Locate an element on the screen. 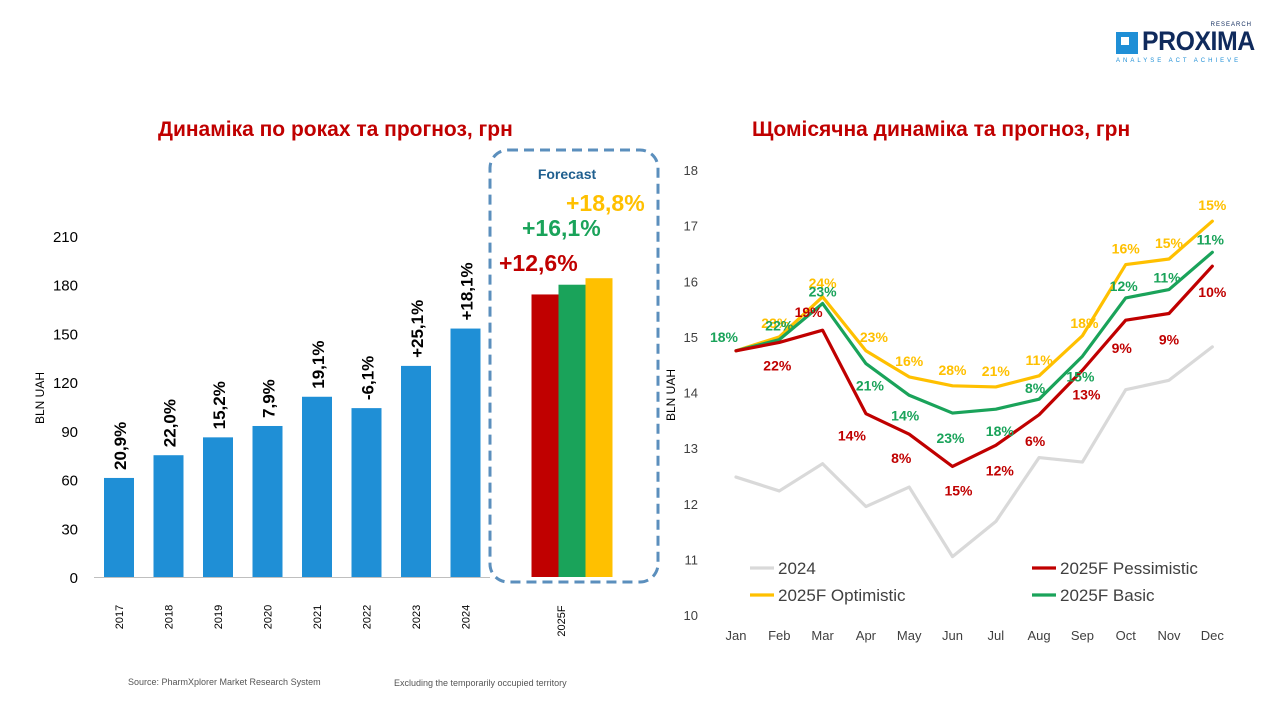  x-tick-label: Feb is located at coordinates (779, 635).